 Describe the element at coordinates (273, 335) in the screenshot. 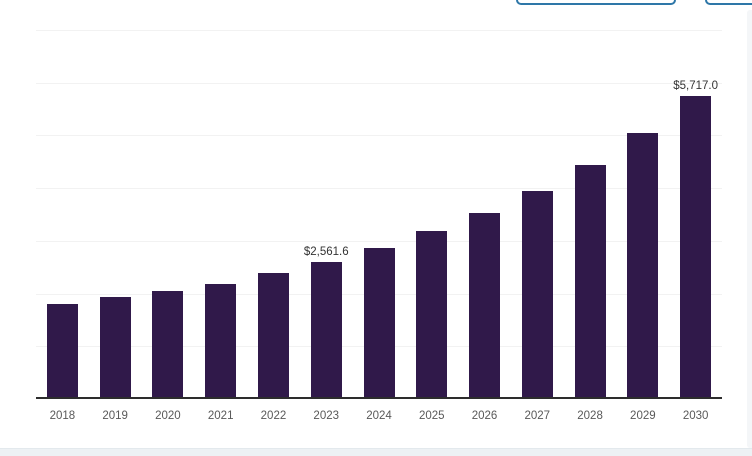

I see `bar-2022` at that location.